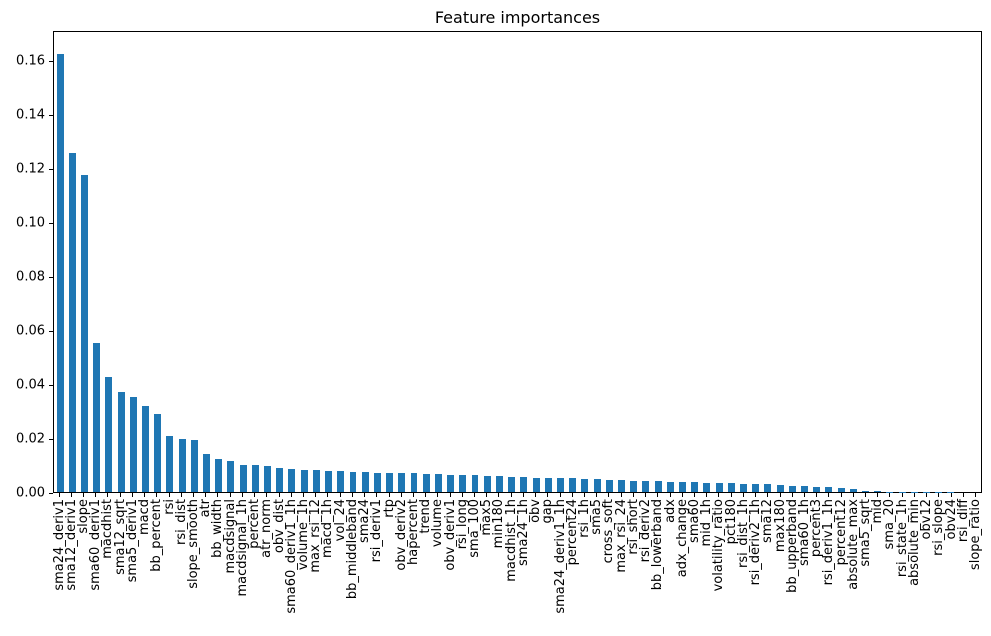 The height and width of the screenshot is (636, 991). I want to click on bar-macdsignal, so click(231, 476).